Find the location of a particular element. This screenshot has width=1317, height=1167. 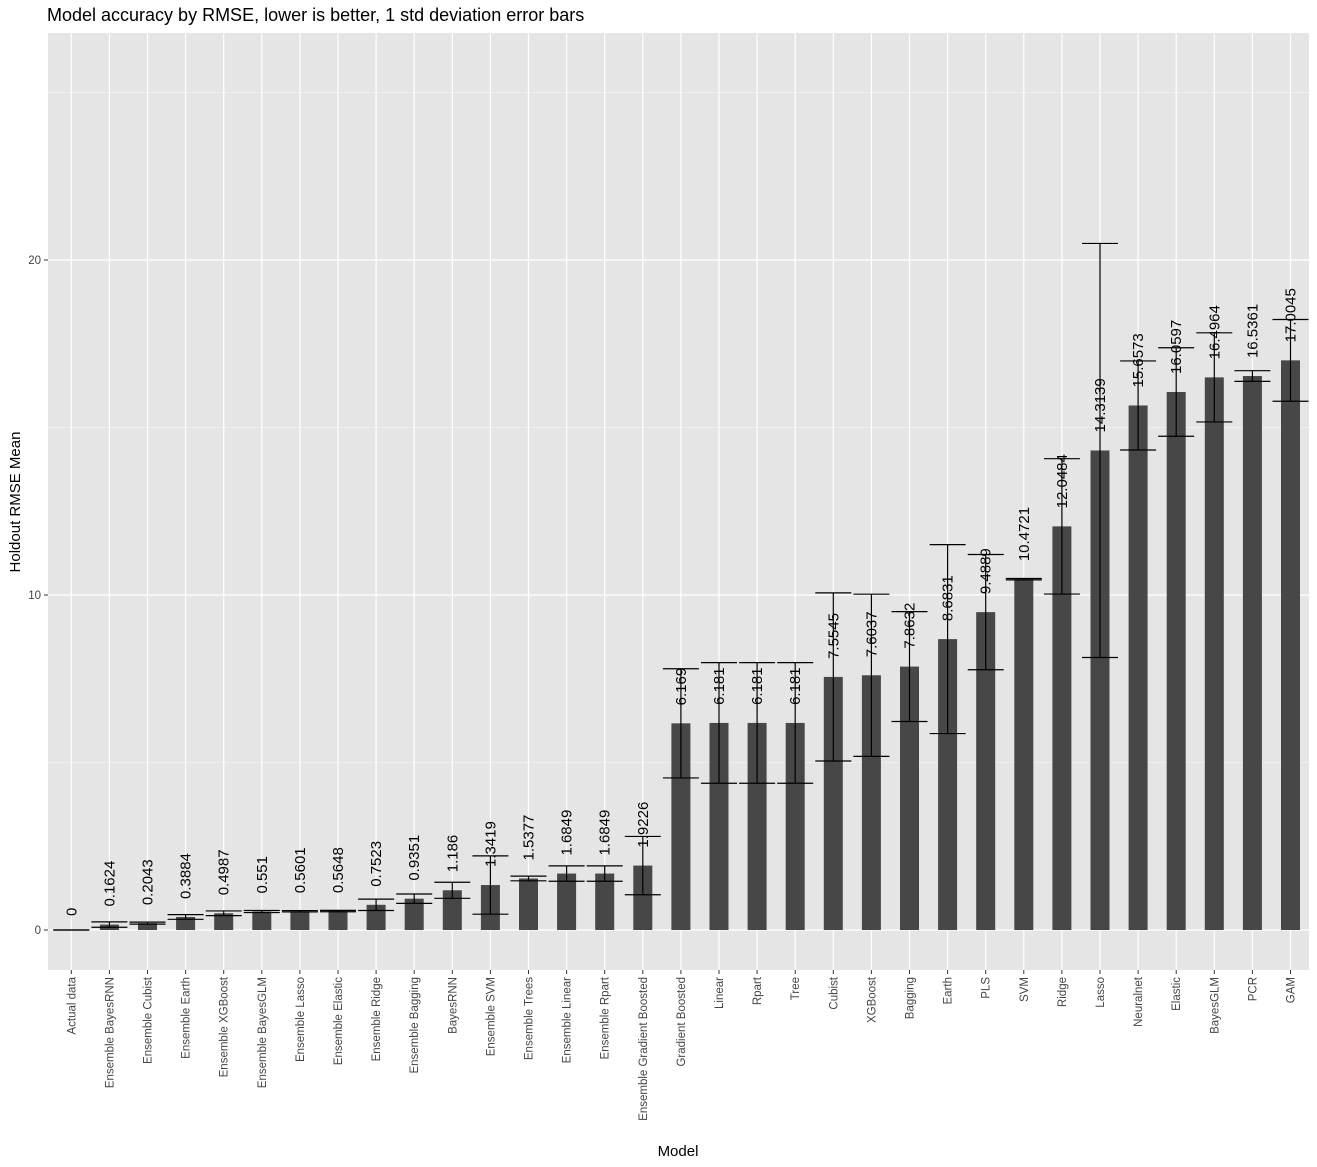

x-tick-label: Bagging is located at coordinates (911, 998).